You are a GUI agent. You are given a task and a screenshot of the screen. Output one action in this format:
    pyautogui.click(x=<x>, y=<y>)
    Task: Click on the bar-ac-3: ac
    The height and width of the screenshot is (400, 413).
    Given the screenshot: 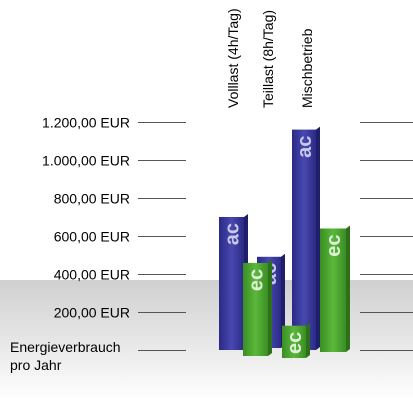 What is the action you would take?
    pyautogui.click(x=306, y=238)
    